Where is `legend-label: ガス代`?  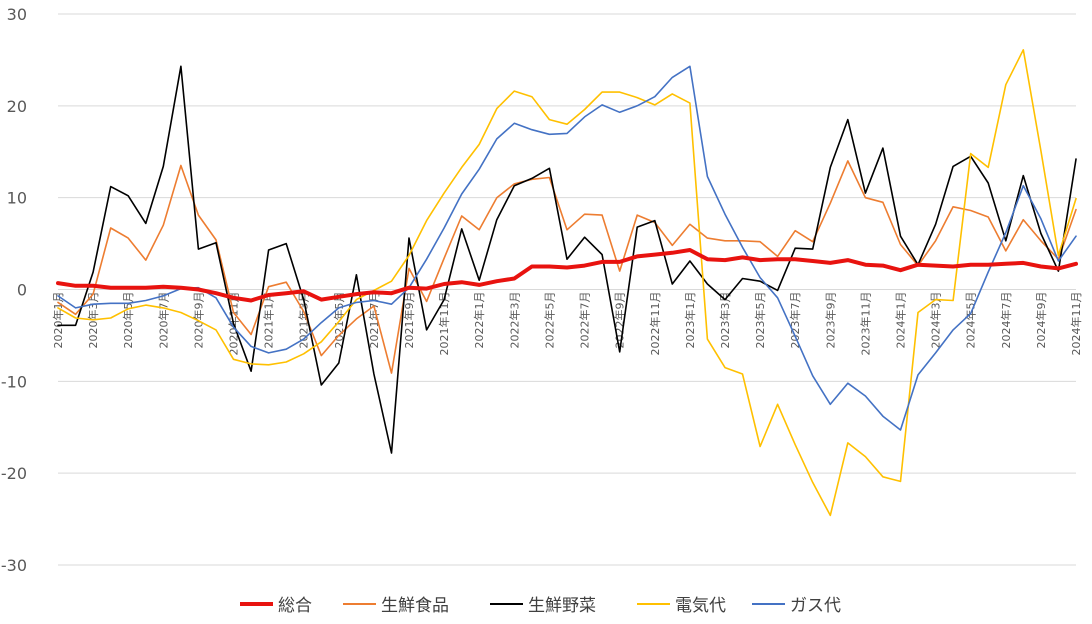
legend-label: ガス代 is located at coordinates (815, 606).